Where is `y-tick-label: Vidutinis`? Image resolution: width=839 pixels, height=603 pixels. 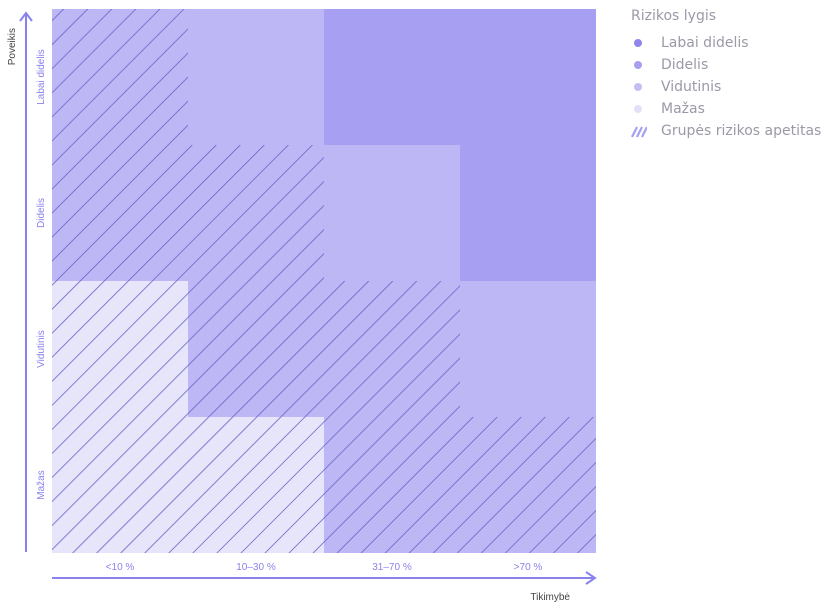 y-tick-label: Vidutinis is located at coordinates (41, 349).